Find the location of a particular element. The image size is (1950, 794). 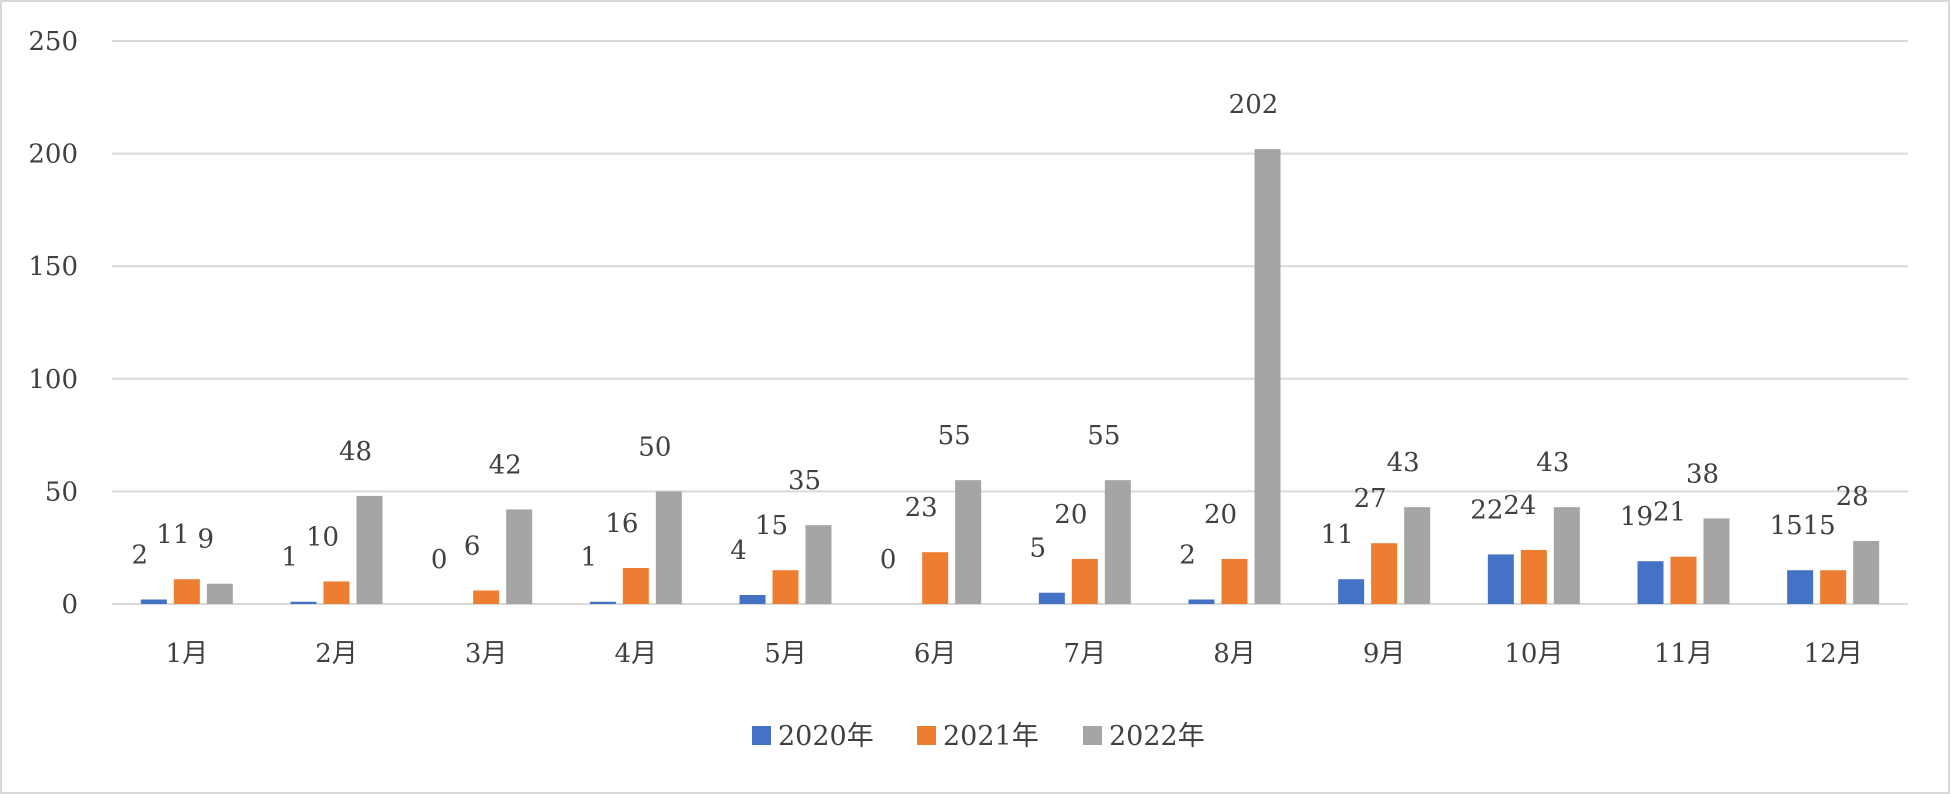

data-label: 22 is located at coordinates (1486, 510).